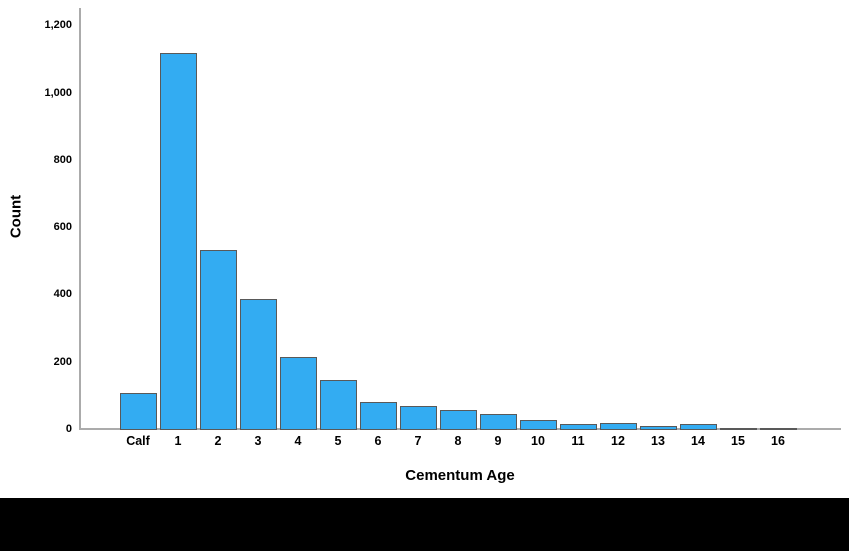 This screenshot has width=849, height=551. What do you see at coordinates (418, 441) in the screenshot?
I see `x-tick-label: 7` at bounding box center [418, 441].